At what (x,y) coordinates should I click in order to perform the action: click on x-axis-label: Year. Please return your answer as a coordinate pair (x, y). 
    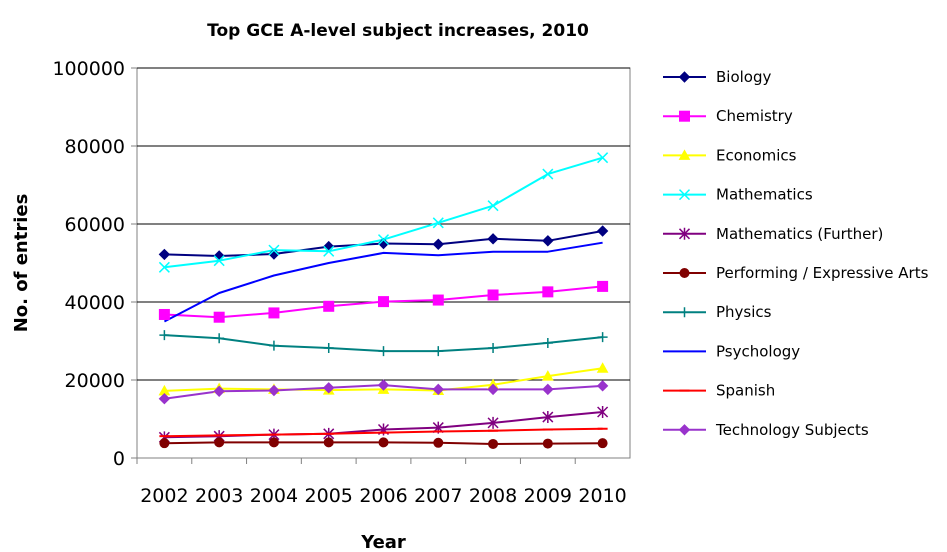
    Looking at the image, I should click on (383, 542).